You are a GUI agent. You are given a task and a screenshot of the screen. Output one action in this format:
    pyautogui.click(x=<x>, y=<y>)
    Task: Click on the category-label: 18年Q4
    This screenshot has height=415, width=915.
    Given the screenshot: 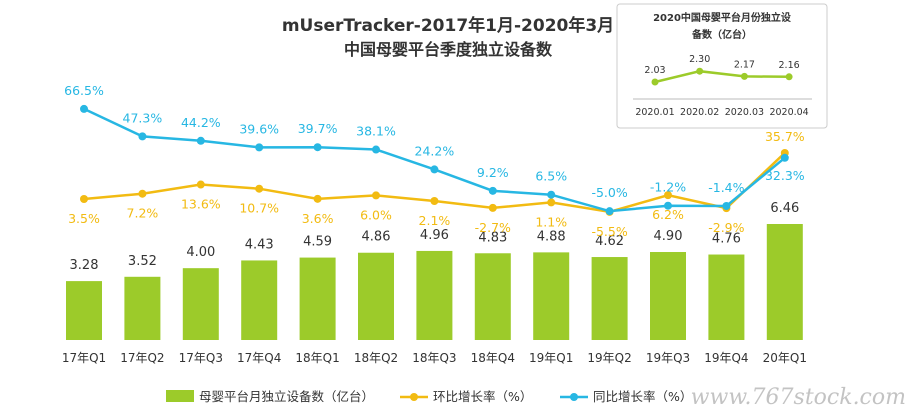 What is the action you would take?
    pyautogui.click(x=493, y=358)
    